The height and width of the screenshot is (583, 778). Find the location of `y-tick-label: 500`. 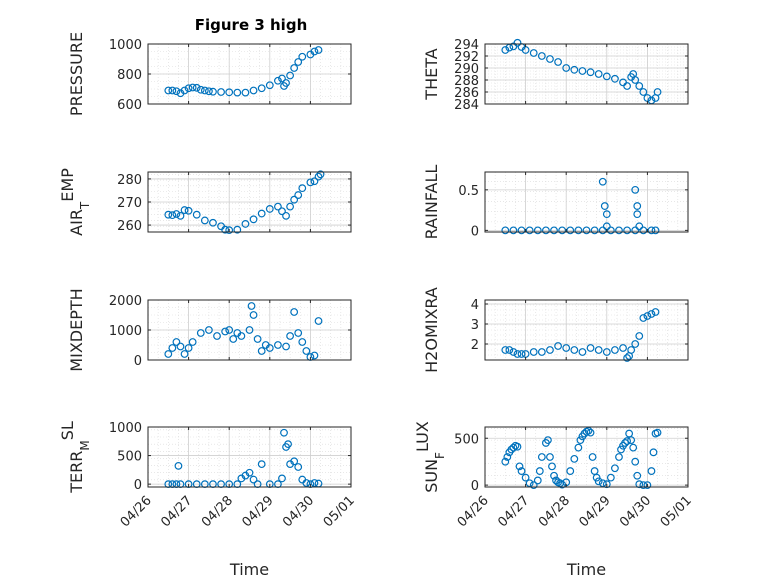

y-tick-label: 500 is located at coordinates (466, 439).